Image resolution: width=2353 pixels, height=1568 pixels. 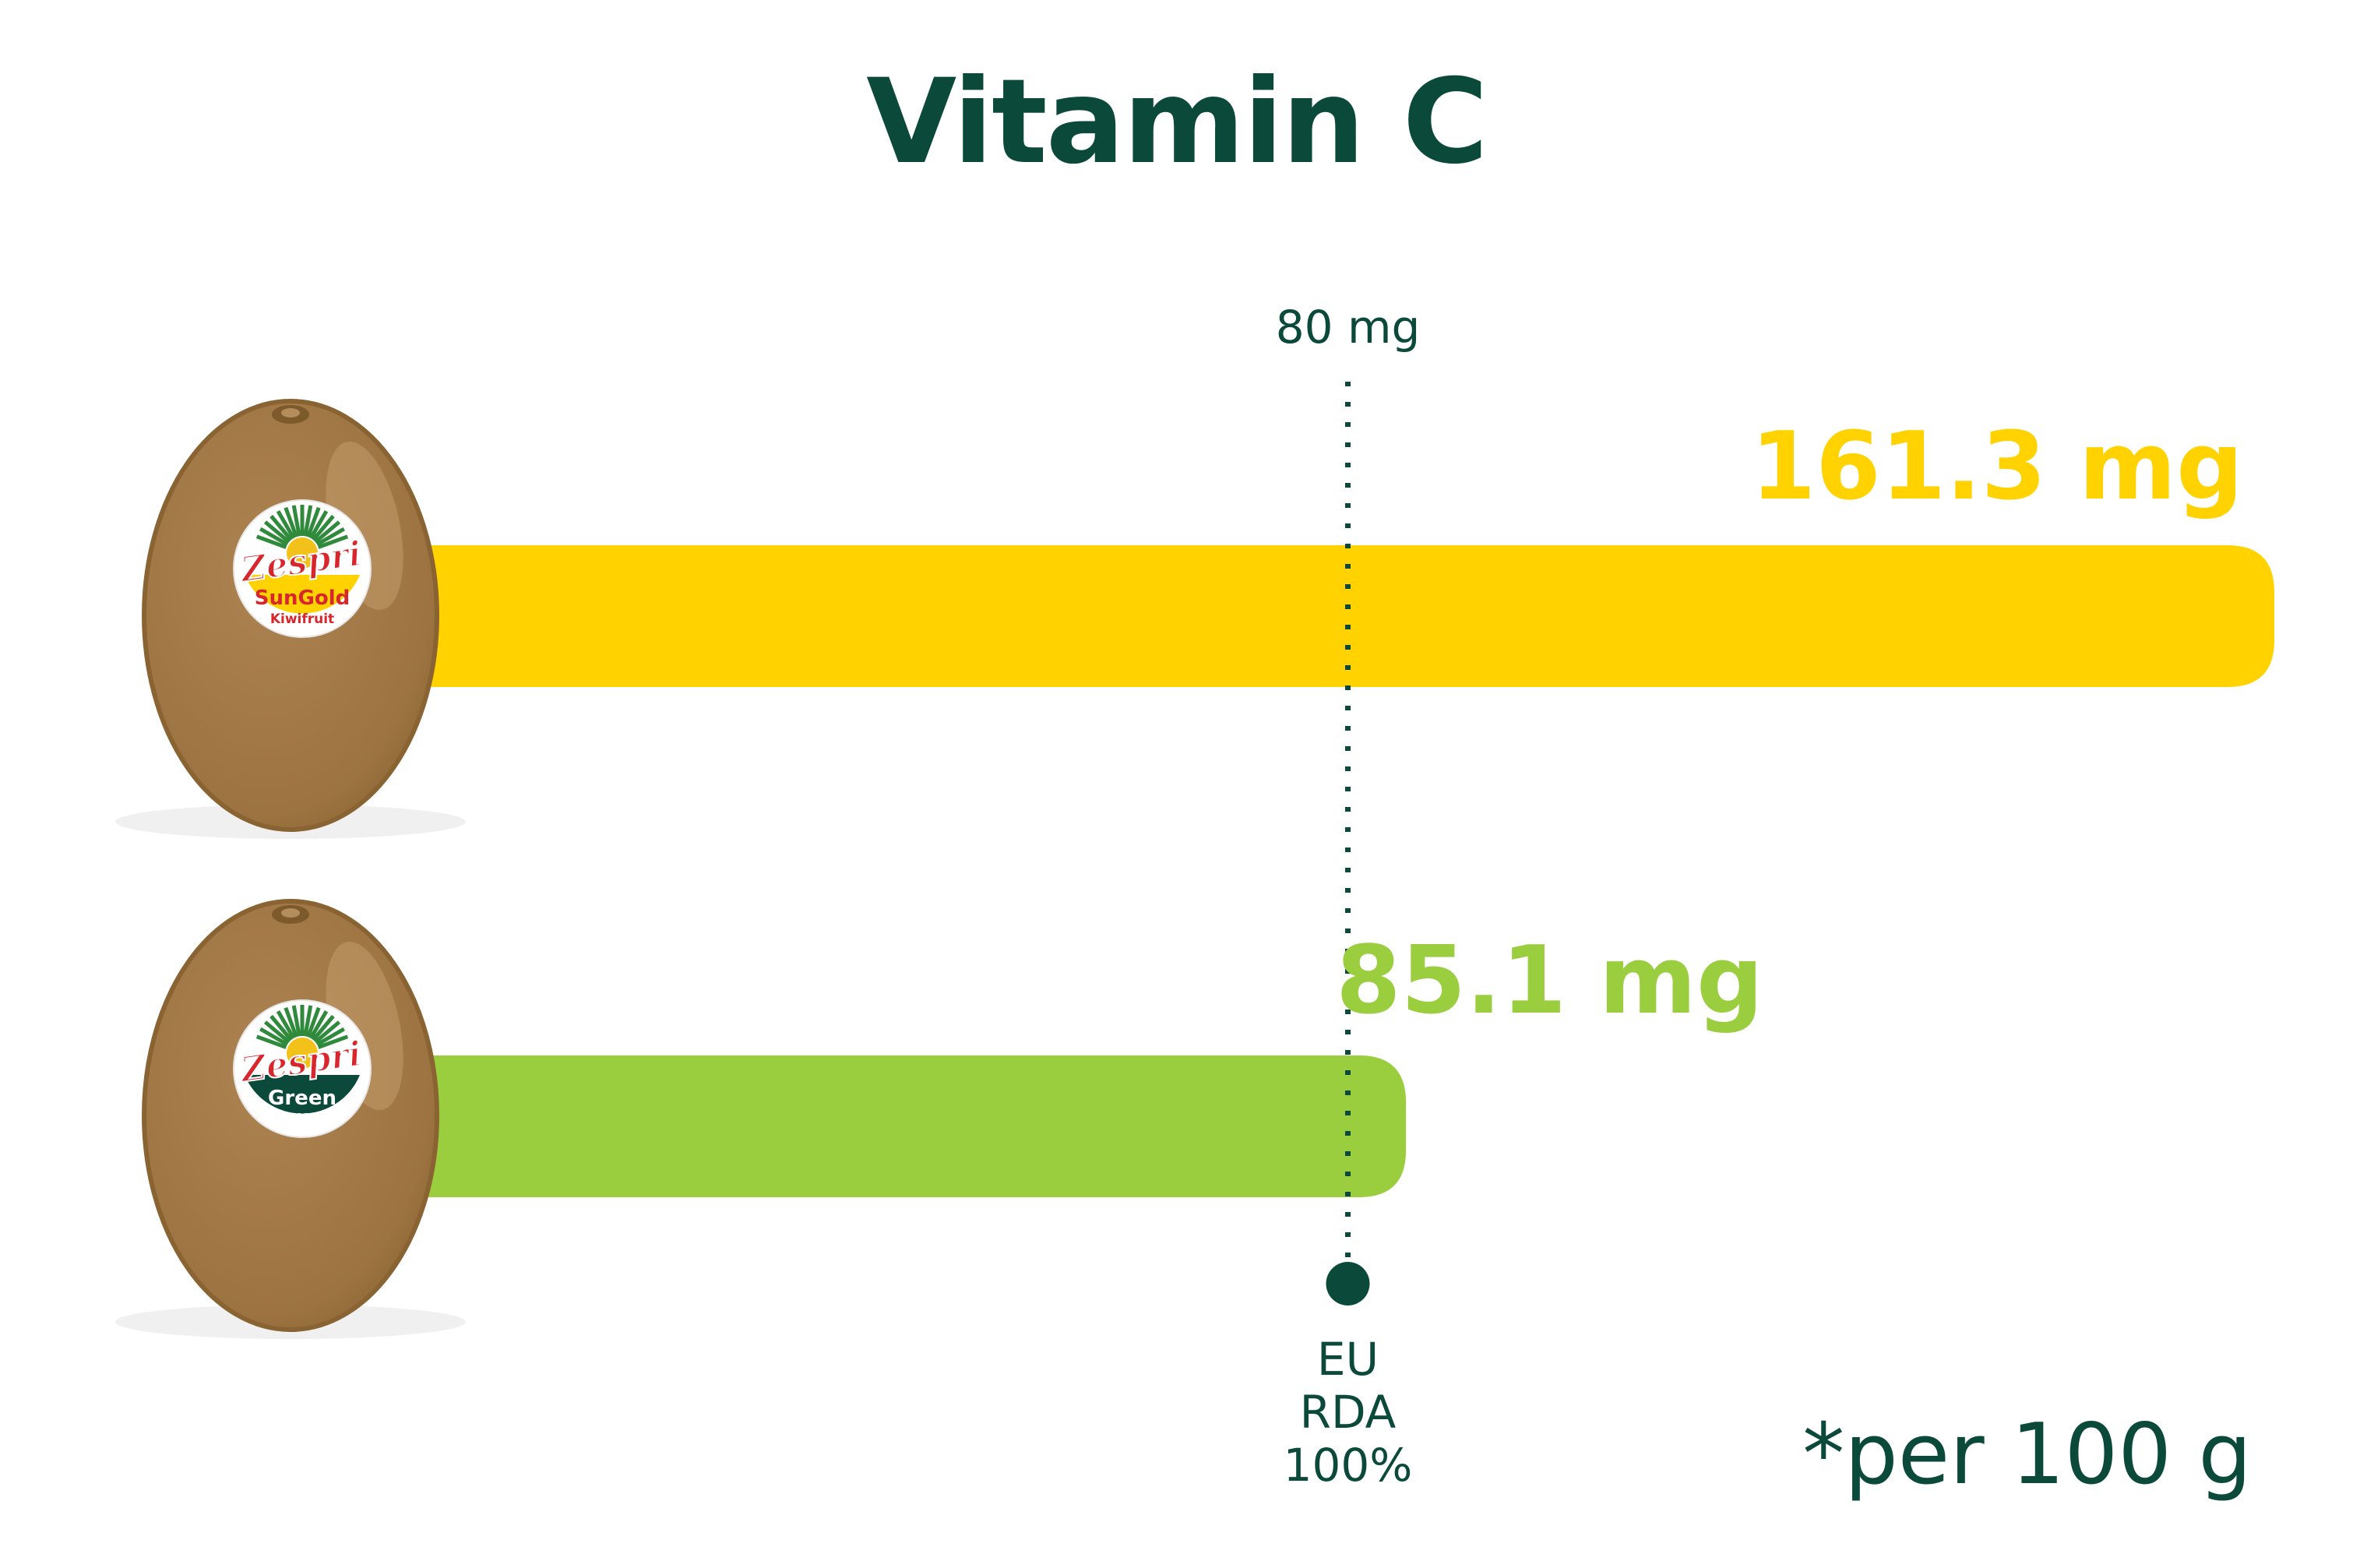 What do you see at coordinates (1349, 1413) in the screenshot?
I see `rda-bottom-label-line: RDA` at bounding box center [1349, 1413].